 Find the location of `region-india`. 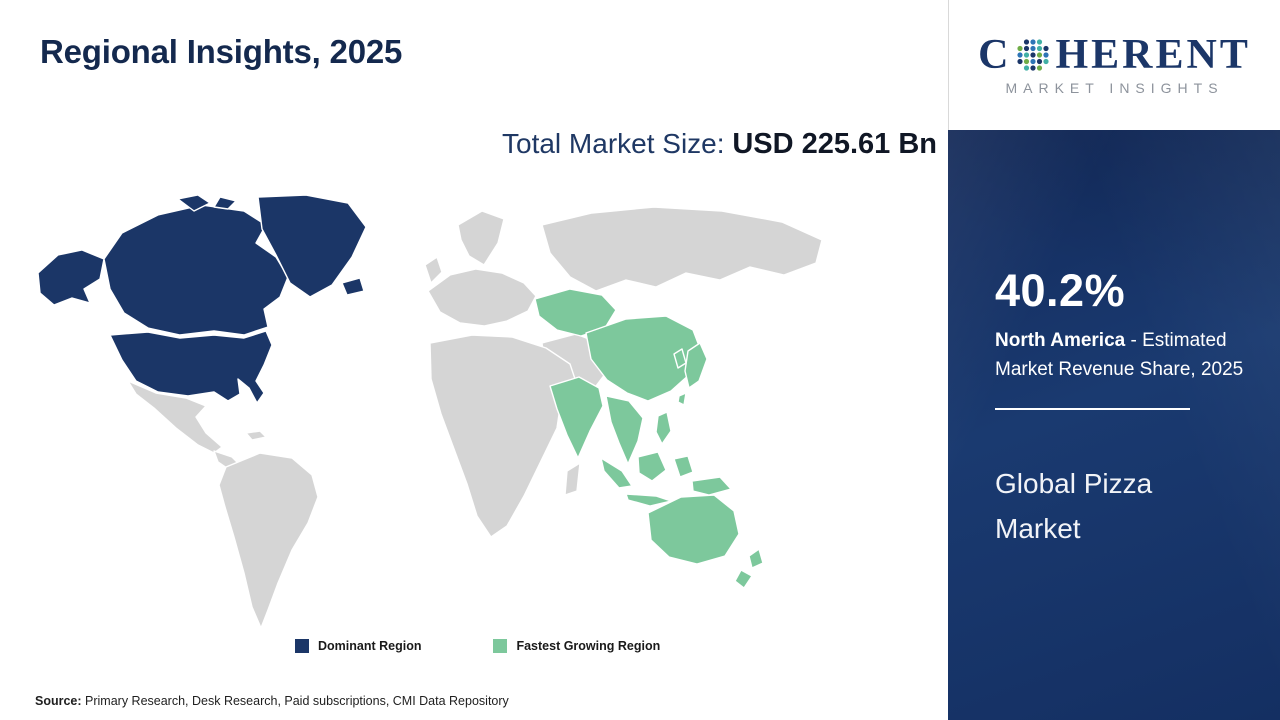

region-india is located at coordinates (576, 417).